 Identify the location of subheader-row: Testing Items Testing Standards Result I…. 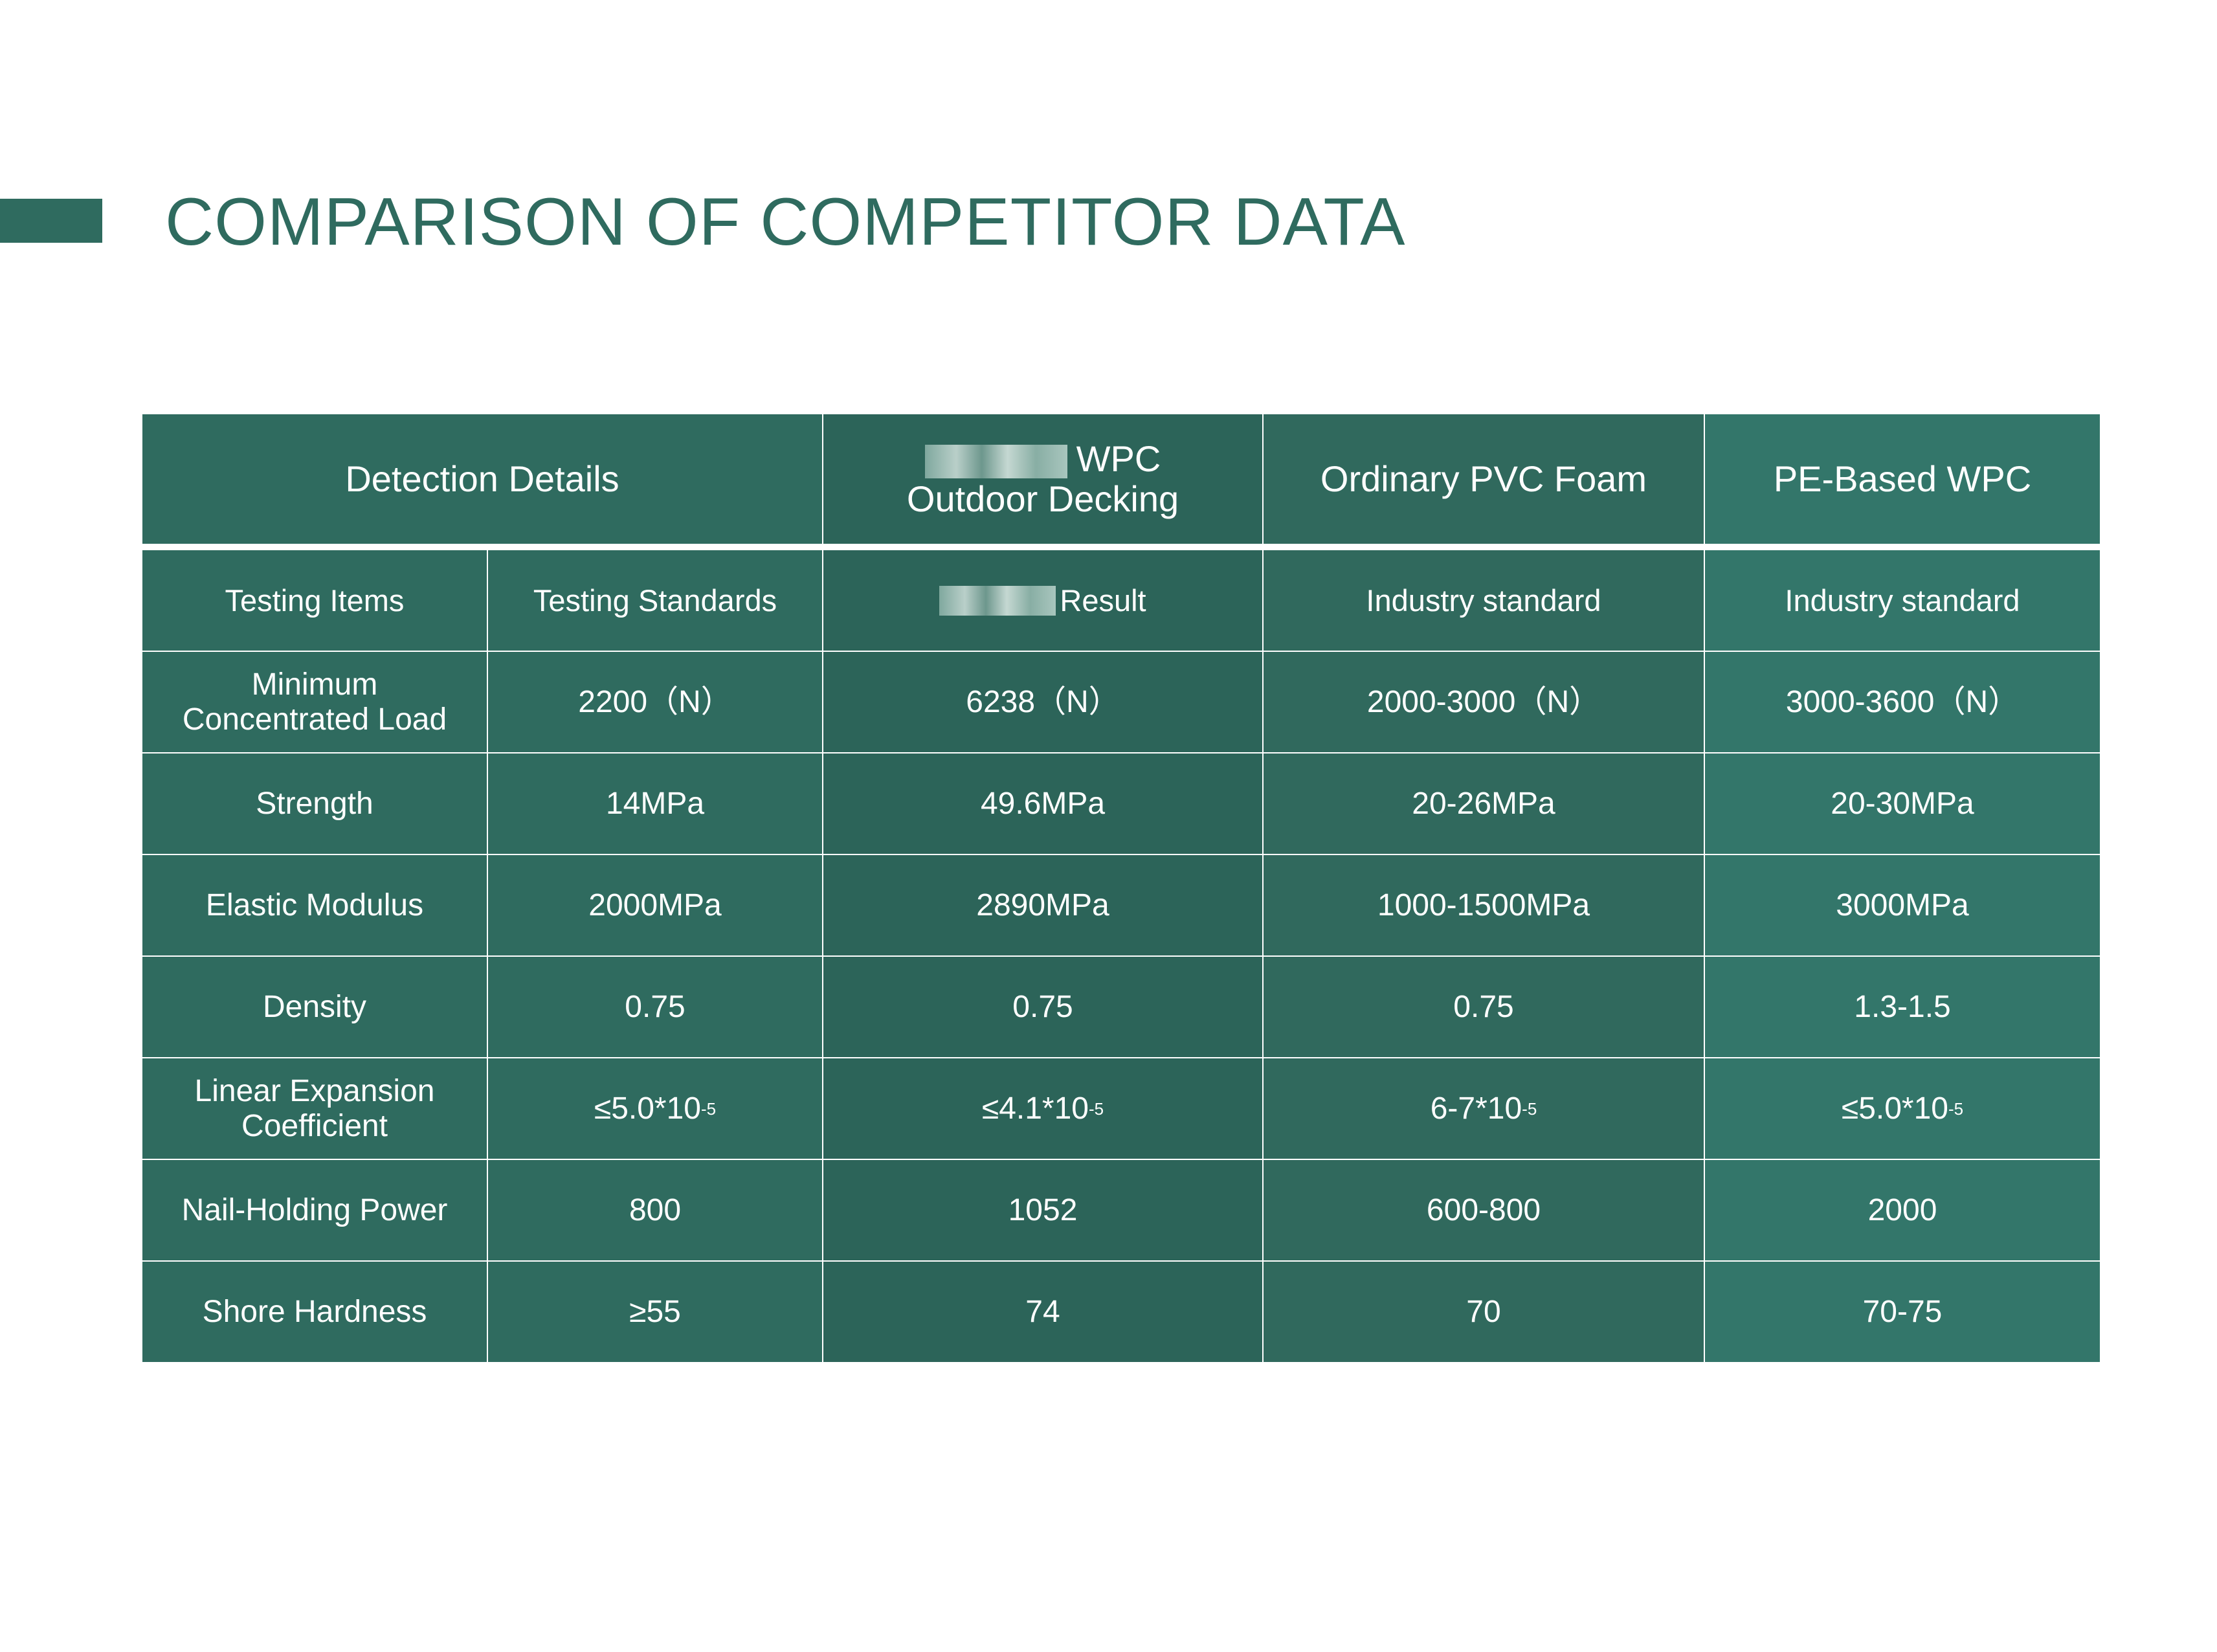
(1121, 600).